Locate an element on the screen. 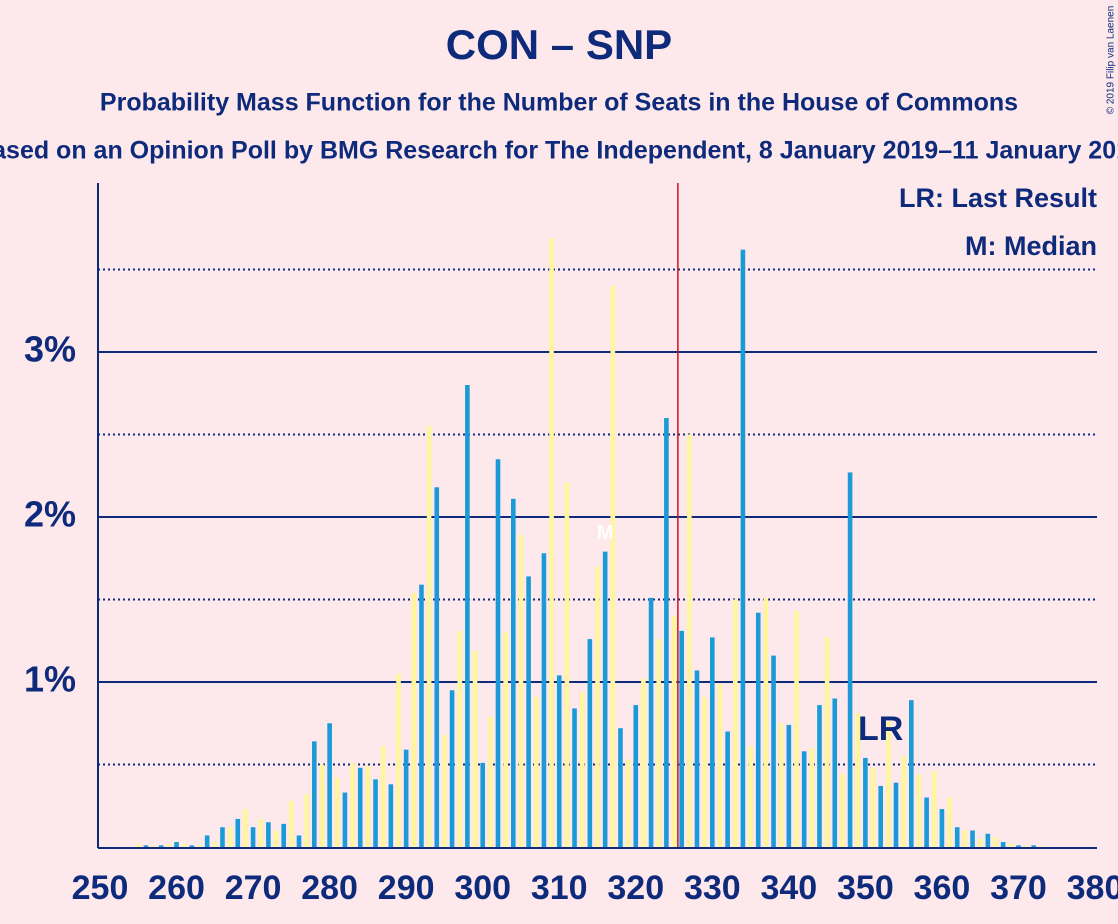  x-tick-label: 280 is located at coordinates (329, 888).